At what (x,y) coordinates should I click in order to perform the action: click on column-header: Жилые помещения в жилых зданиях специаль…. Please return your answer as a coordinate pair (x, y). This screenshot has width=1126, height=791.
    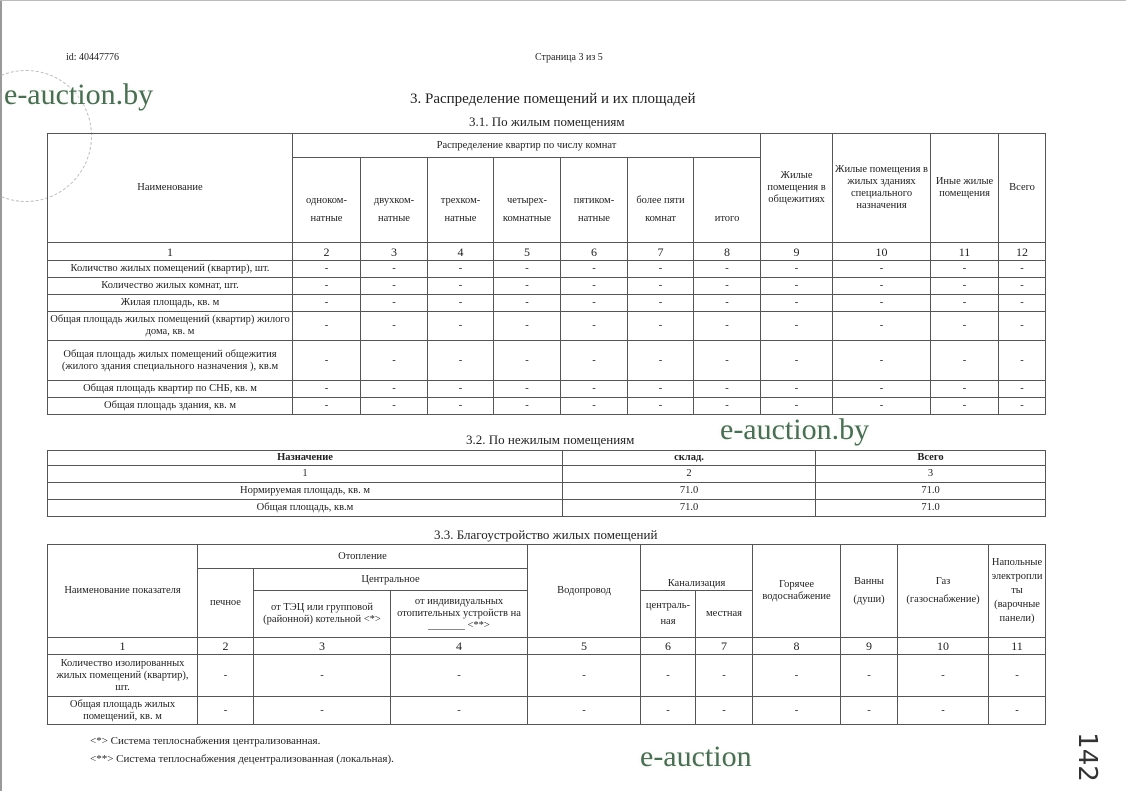
    Looking at the image, I should click on (882, 188).